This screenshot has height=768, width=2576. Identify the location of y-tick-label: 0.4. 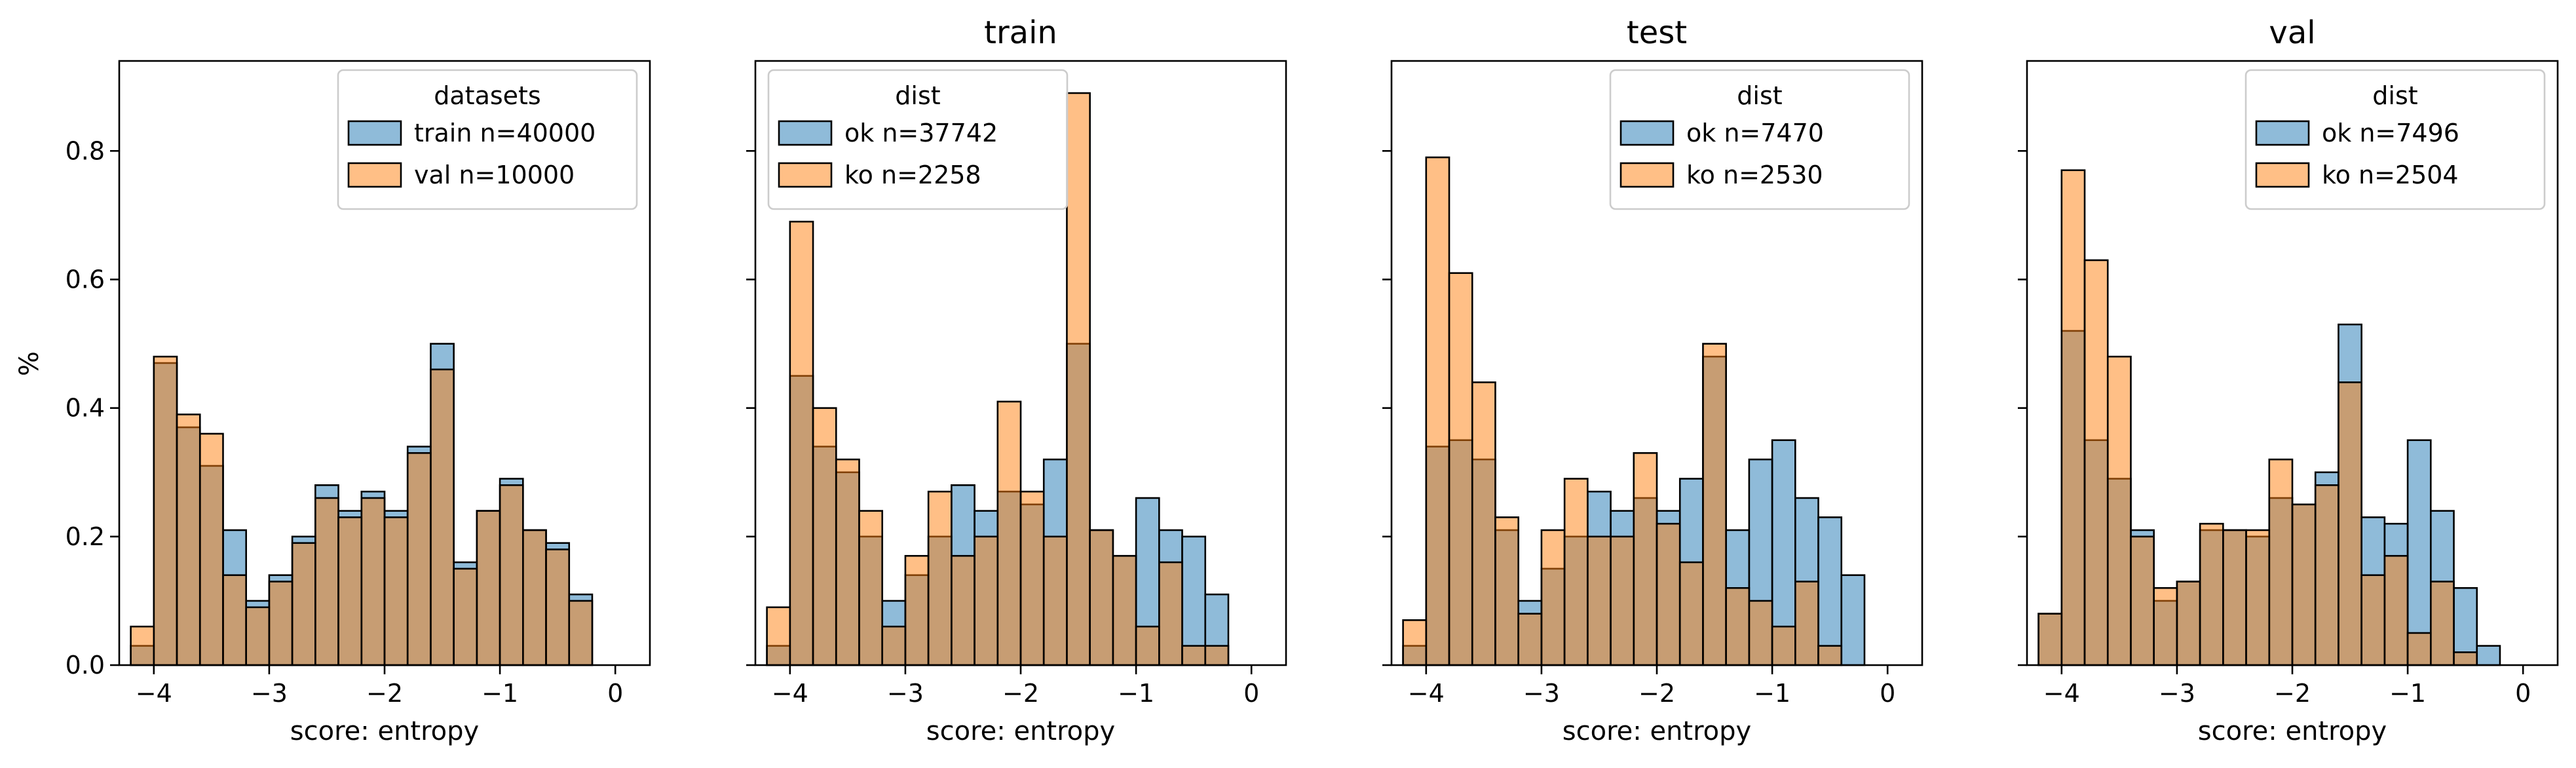
(86, 408).